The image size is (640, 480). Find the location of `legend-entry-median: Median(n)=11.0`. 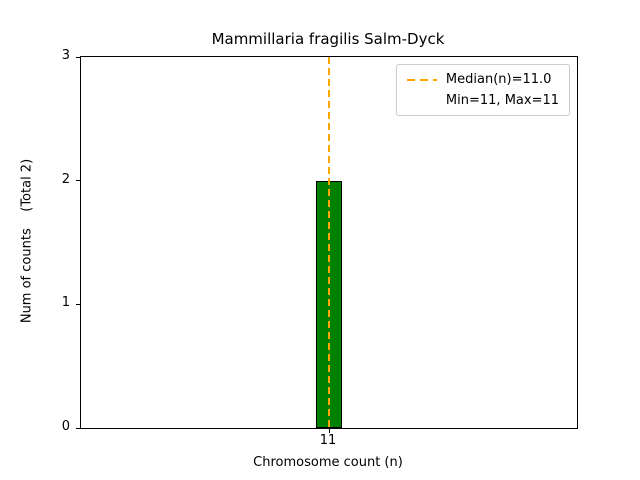

legend-entry-median: Median(n)=11.0 is located at coordinates (482, 79).